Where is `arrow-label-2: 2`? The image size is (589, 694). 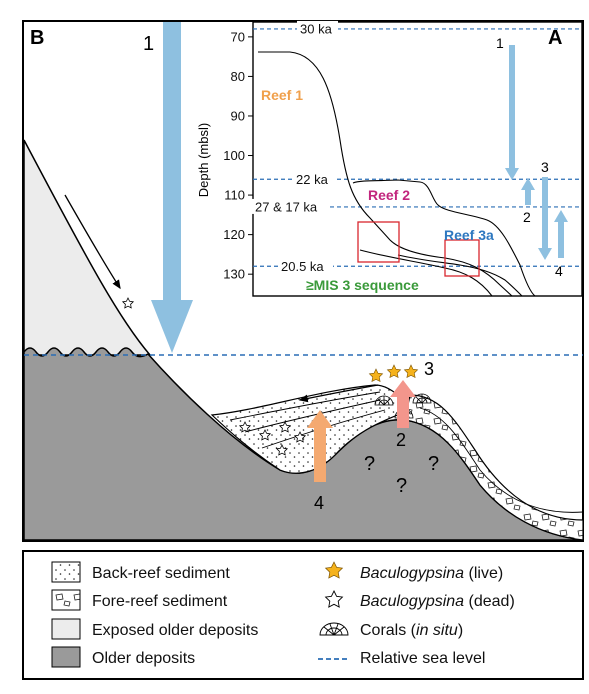 arrow-label-2: 2 is located at coordinates (401, 440).